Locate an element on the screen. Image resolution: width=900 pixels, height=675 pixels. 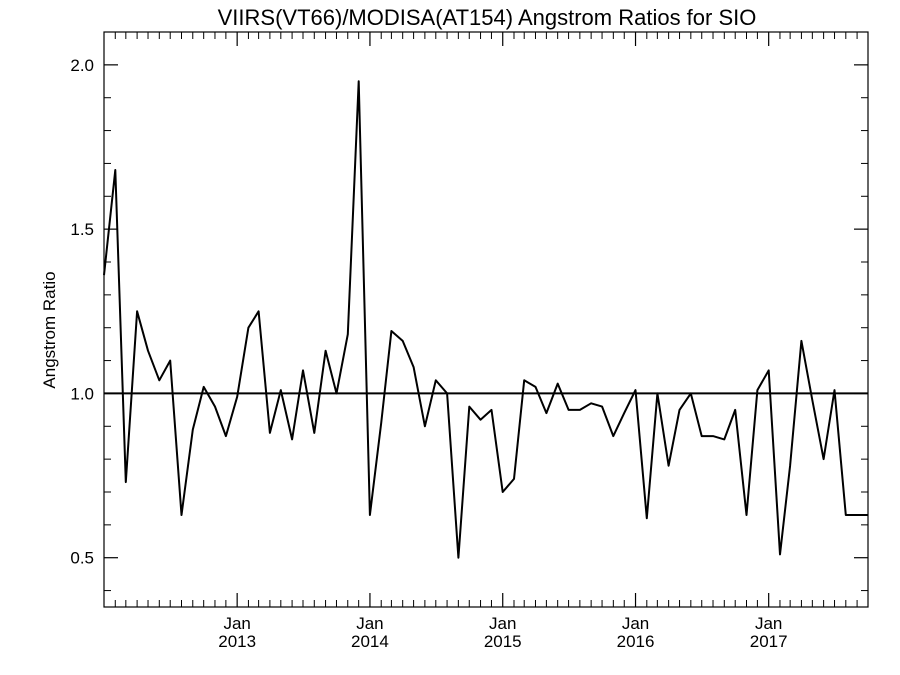
x-tick-label-year: 2015 is located at coordinates (503, 641).